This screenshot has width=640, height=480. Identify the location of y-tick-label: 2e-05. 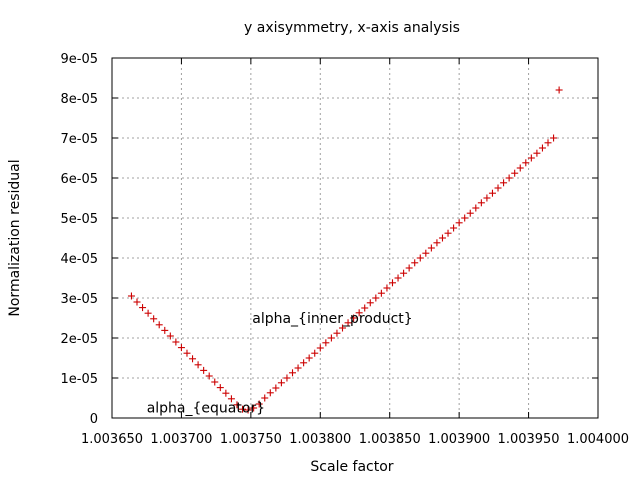
(79, 339).